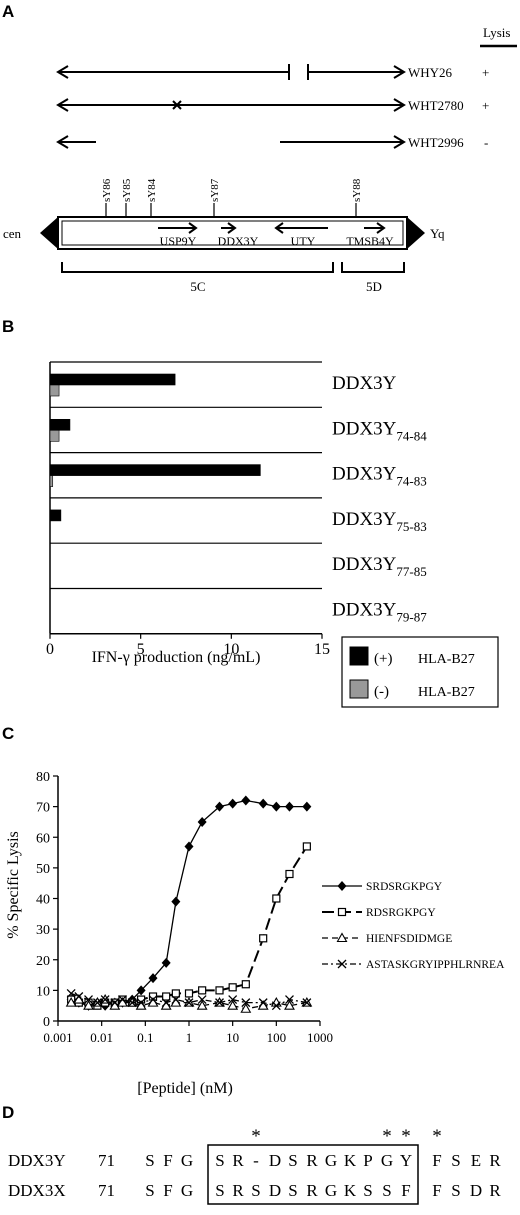  I want to click on centromere-triangle, so click(49, 233).